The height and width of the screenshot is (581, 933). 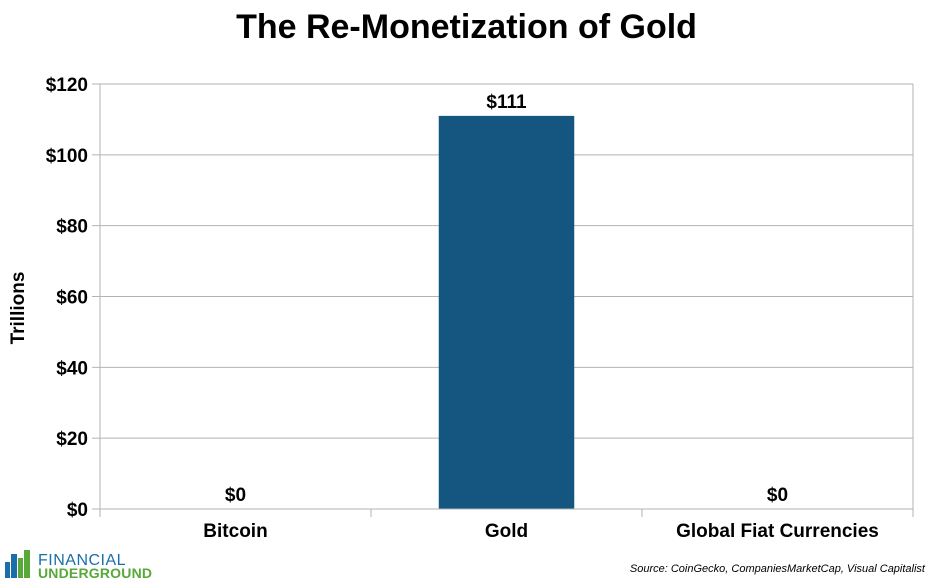 What do you see at coordinates (72, 368) in the screenshot?
I see `y-tick-label: $40` at bounding box center [72, 368].